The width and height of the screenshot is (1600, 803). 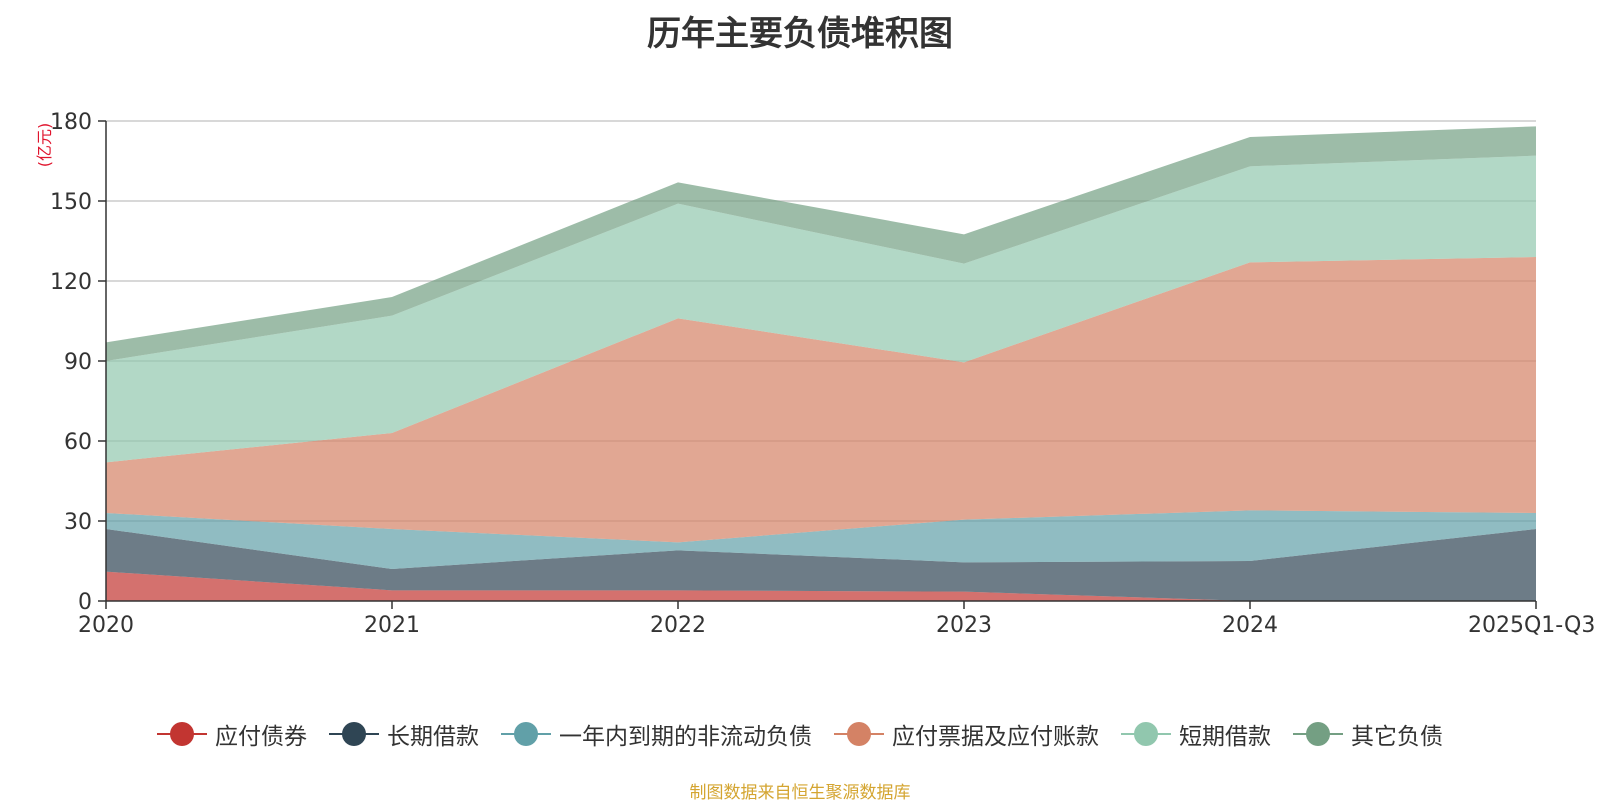 I want to click on legend-label: 应付债券, so click(x=261, y=737).